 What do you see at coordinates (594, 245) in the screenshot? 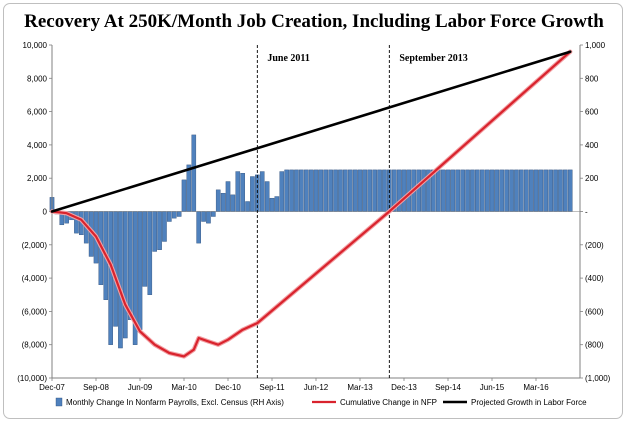
I see `right-tick-label: (200)` at bounding box center [594, 245].